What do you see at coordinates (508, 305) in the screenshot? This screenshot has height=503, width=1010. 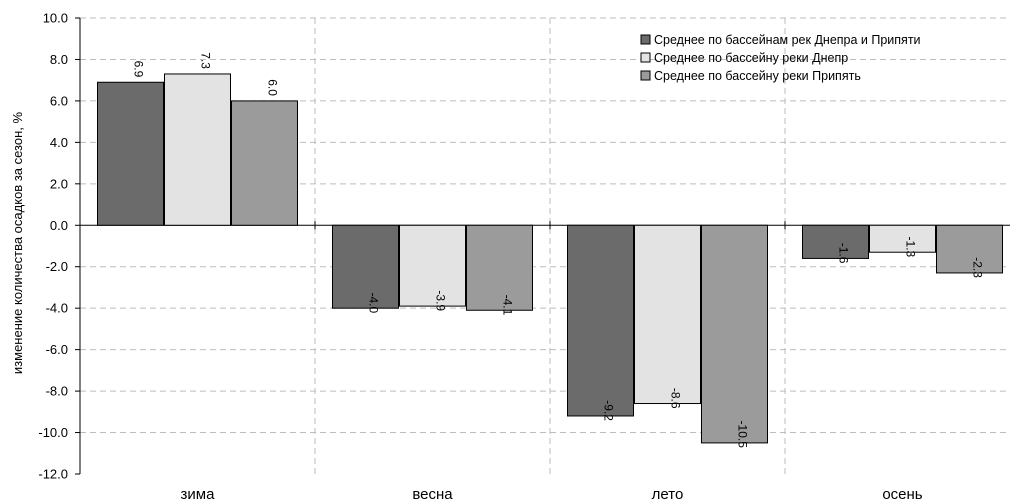 I see `data-label: -4.1` at bounding box center [508, 305].